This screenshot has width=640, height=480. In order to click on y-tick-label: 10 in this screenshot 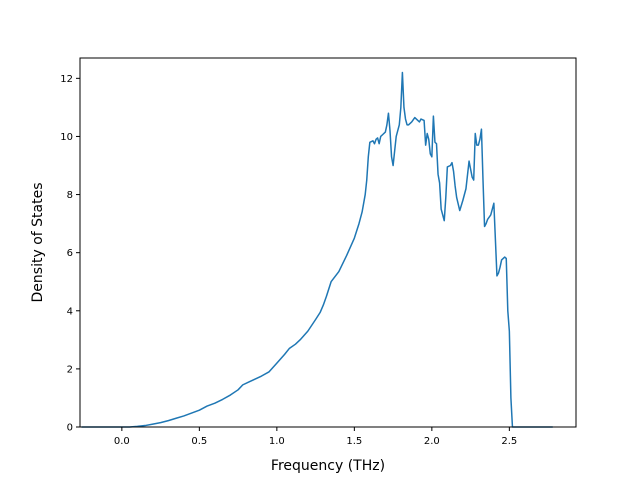, I will do `click(66, 137)`.